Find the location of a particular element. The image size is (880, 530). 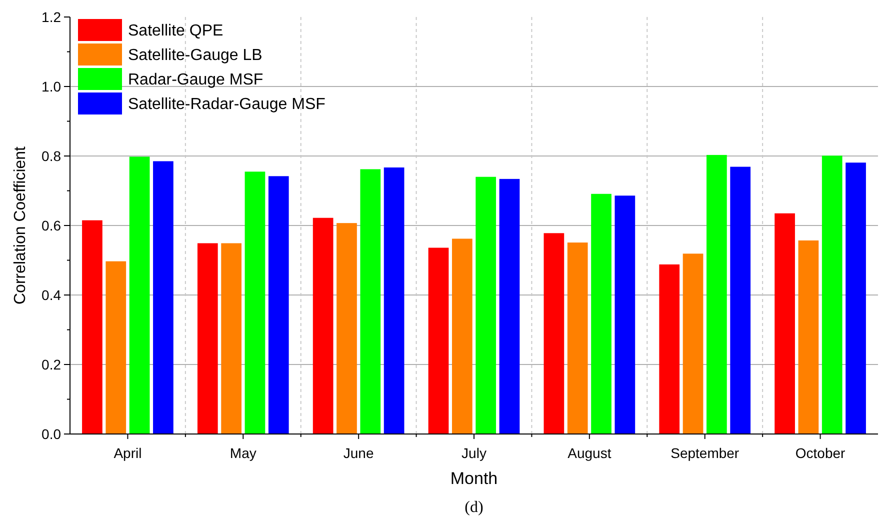

x-tick-label: April is located at coordinates (128, 453).